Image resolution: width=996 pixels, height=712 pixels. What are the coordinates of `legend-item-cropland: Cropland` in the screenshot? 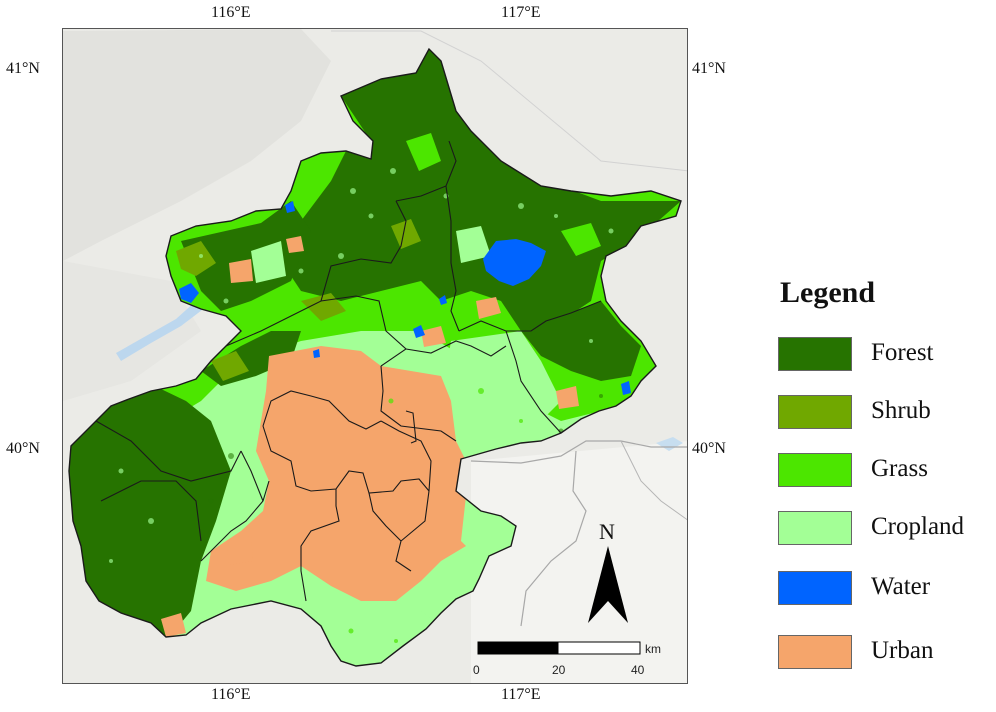 It's located at (883, 529).